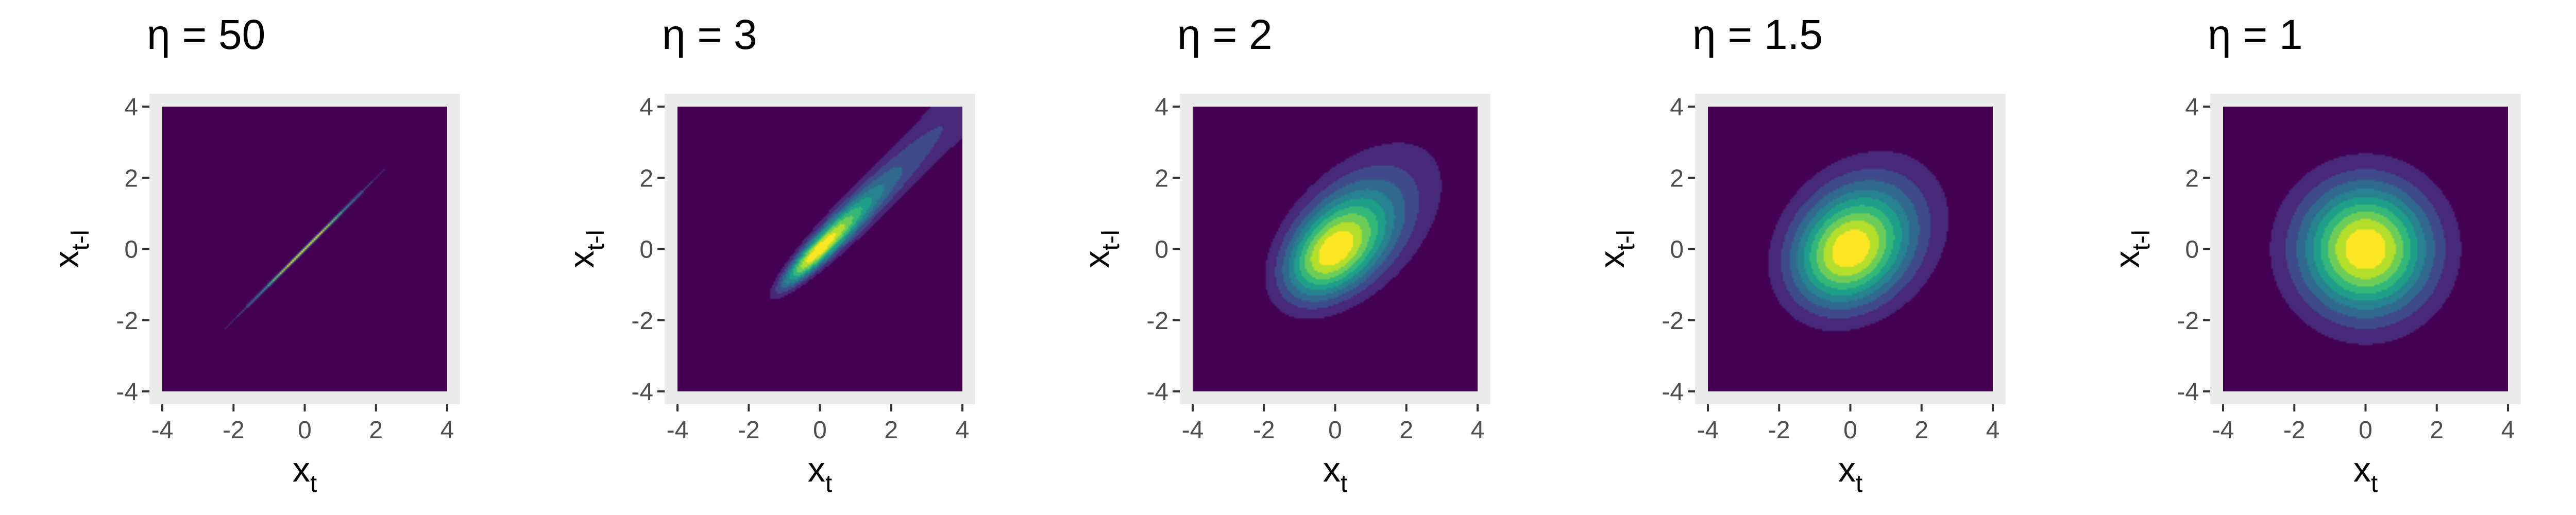 Image resolution: width=2576 pixels, height=515 pixels. What do you see at coordinates (709, 34) in the screenshot?
I see `chart-title: η = 3` at bounding box center [709, 34].